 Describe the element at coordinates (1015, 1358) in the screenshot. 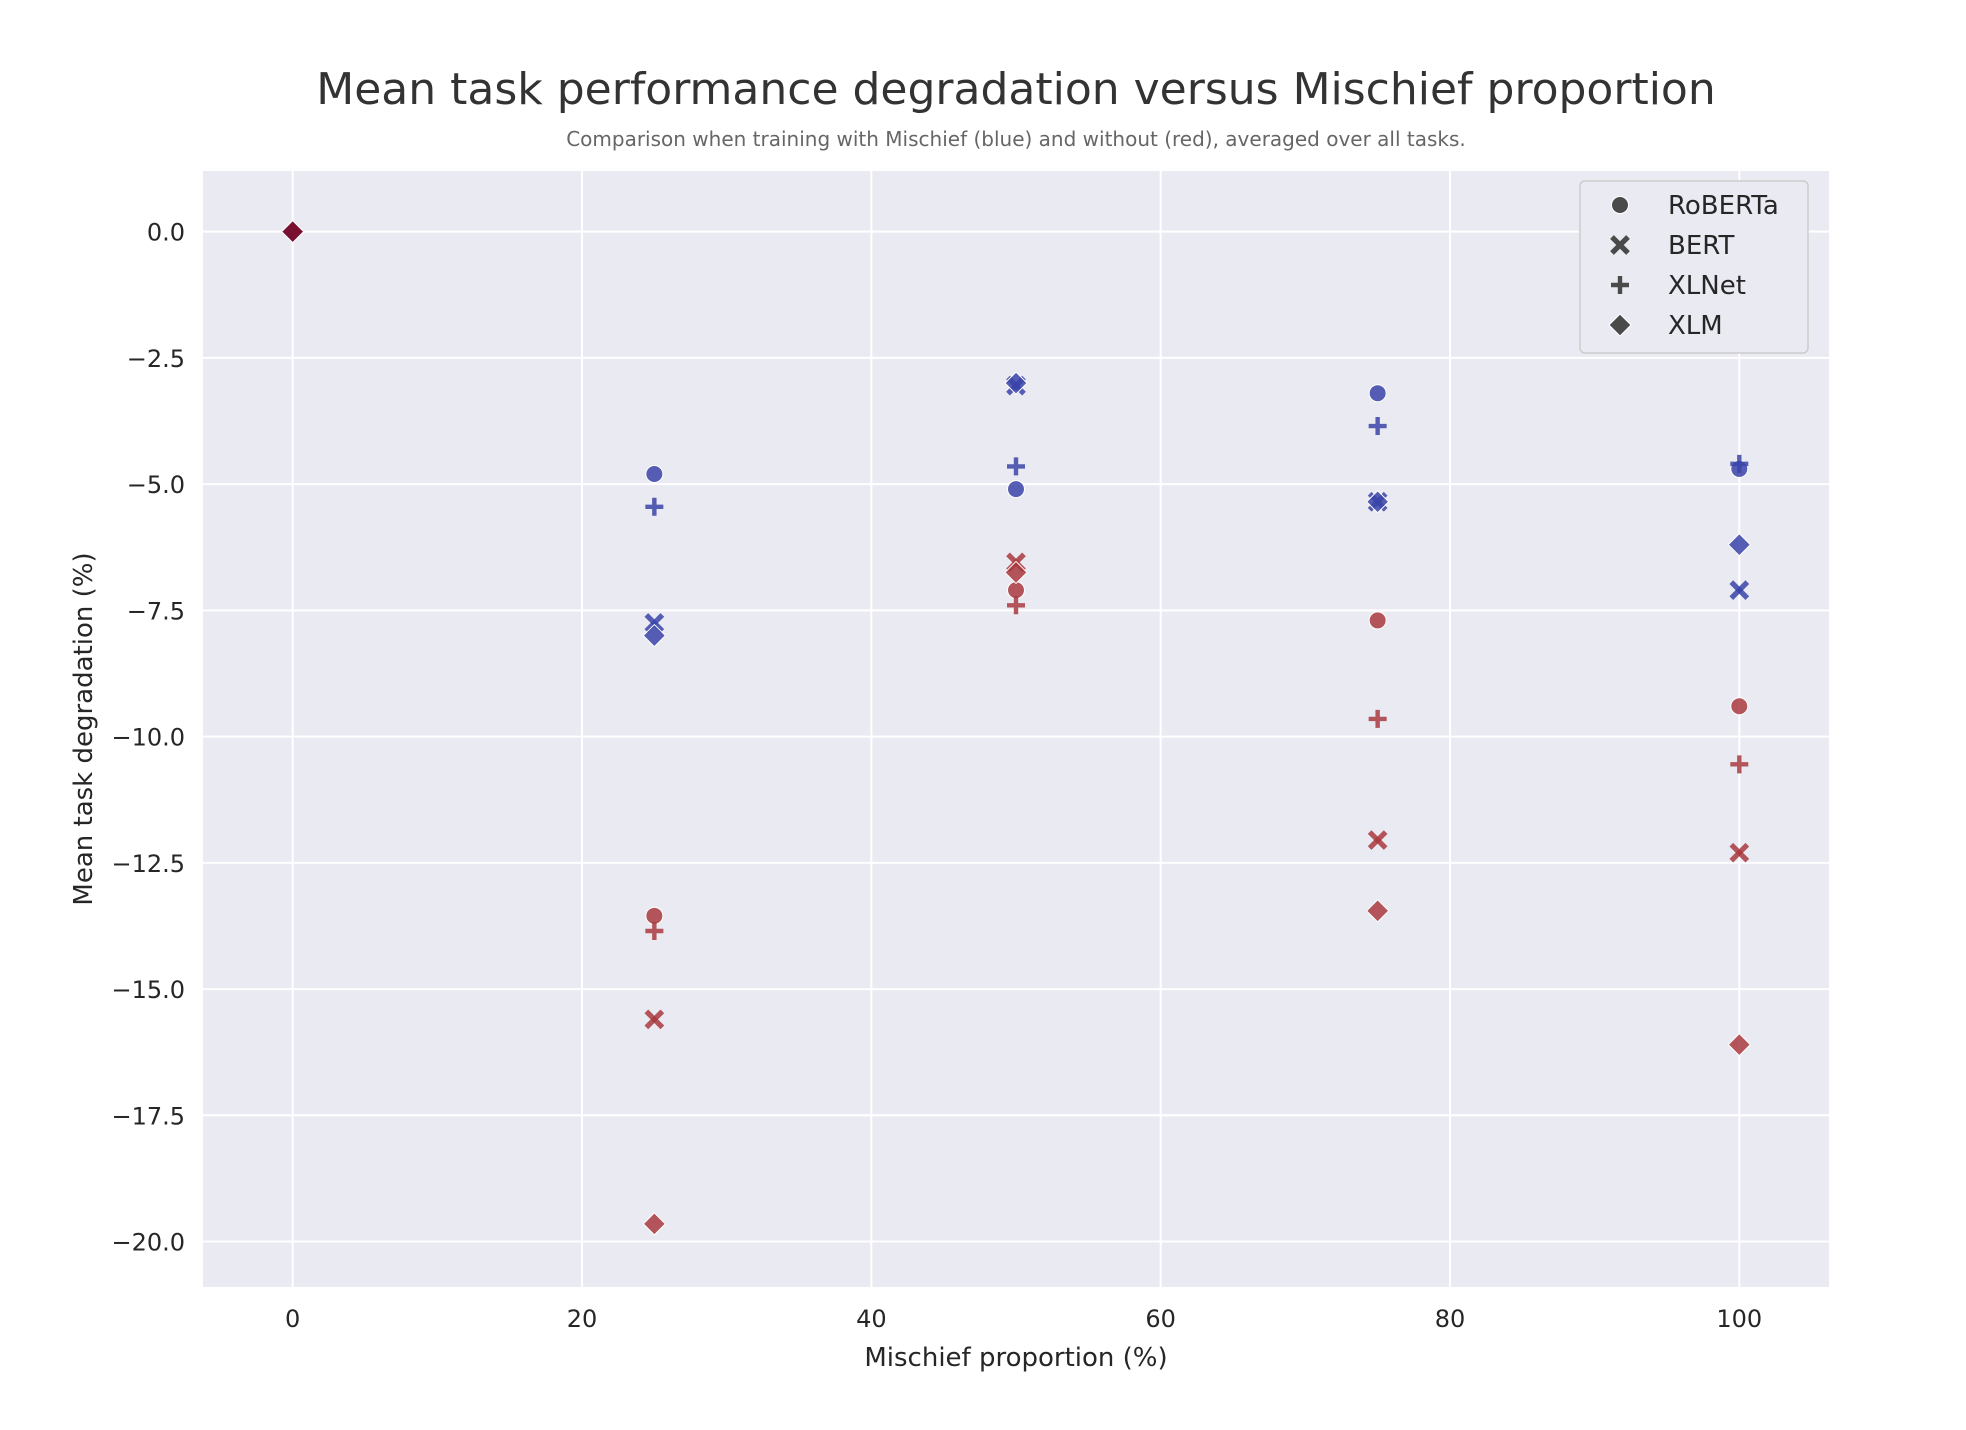

I see `x-axis-label: Mischief proportion (%)` at that location.